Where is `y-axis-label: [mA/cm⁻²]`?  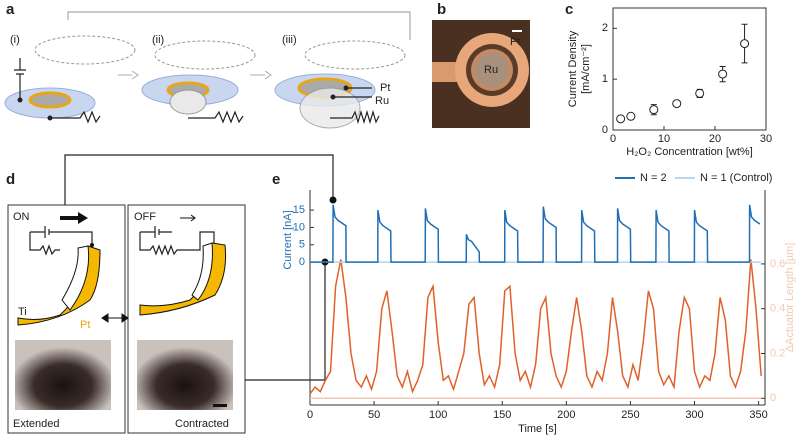
y-axis-label: [mA/cm⁻²] is located at coordinates (586, 69).